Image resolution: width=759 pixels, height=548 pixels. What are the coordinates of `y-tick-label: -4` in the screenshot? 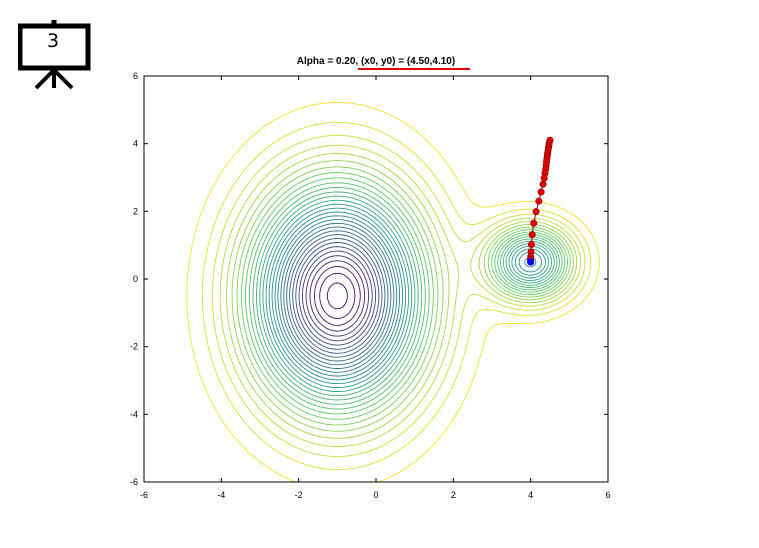 It's located at (134, 414).